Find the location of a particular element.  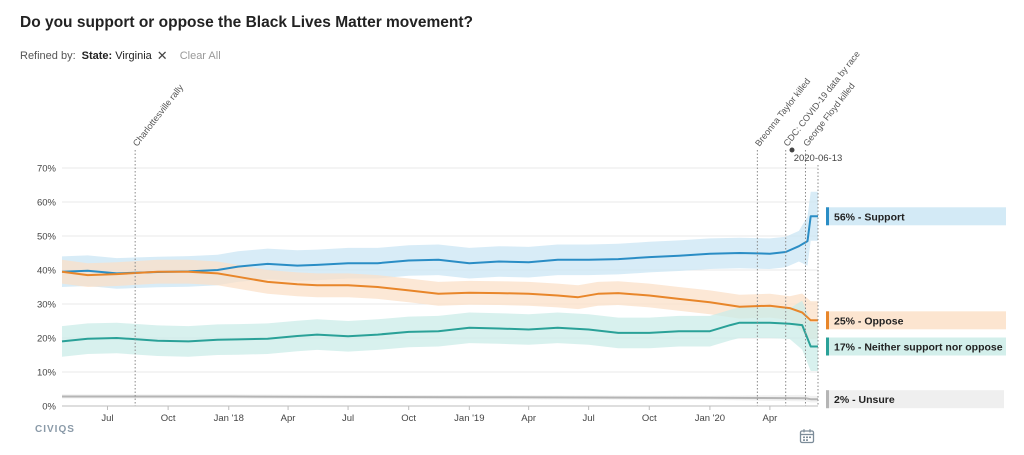

close-icon: ✕ is located at coordinates (162, 55).